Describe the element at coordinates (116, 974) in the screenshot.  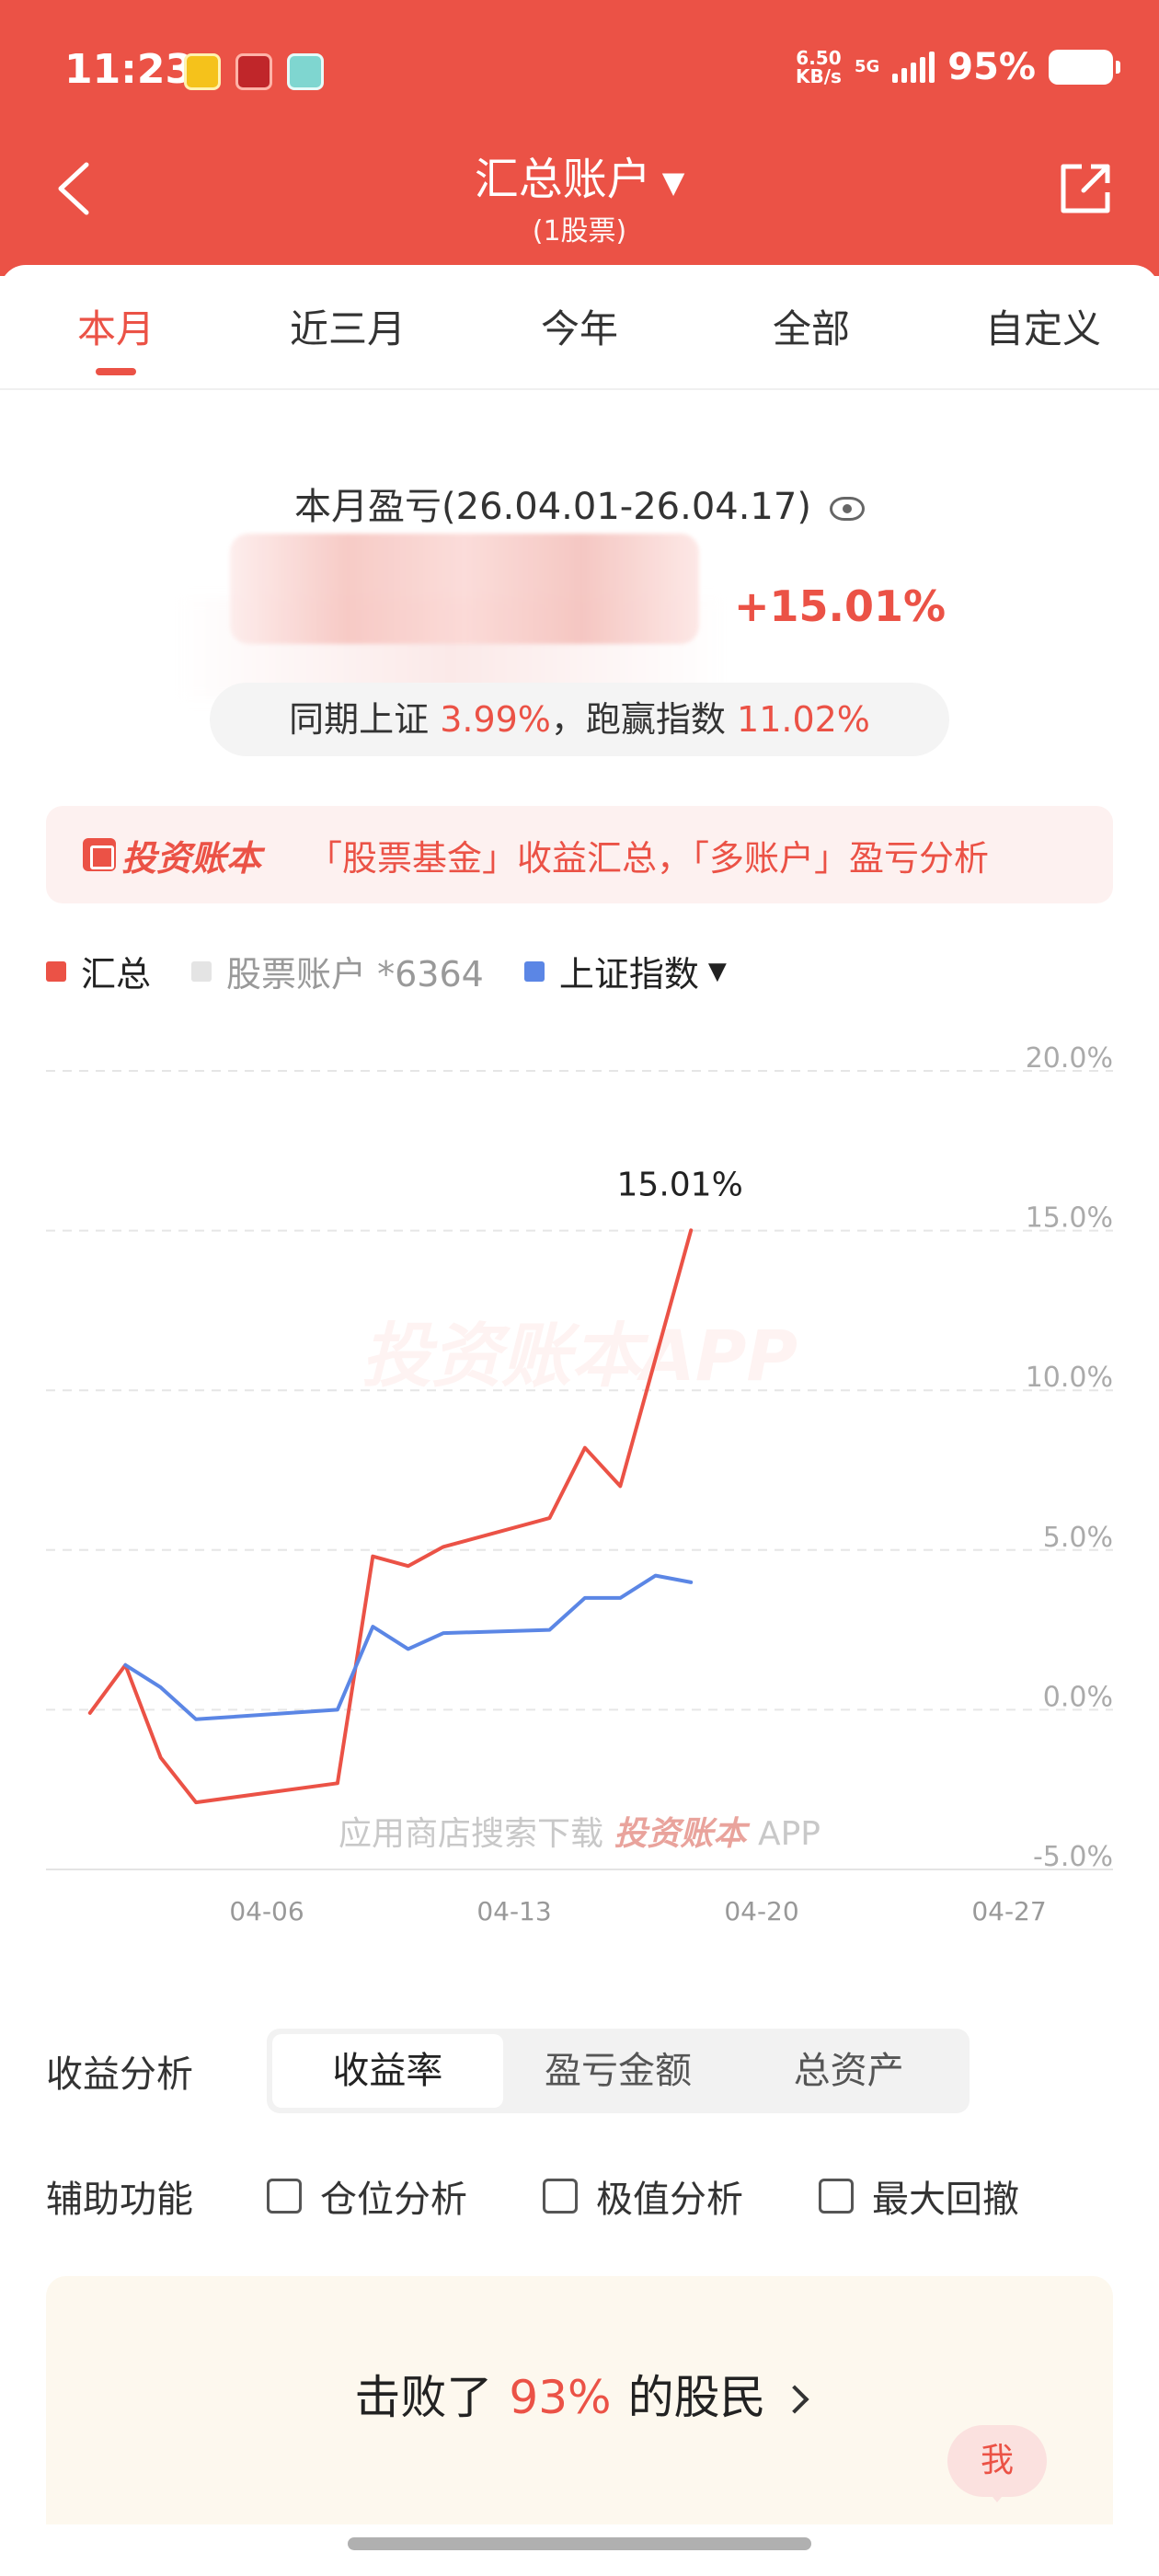
I see `legend-label: 汇总` at that location.